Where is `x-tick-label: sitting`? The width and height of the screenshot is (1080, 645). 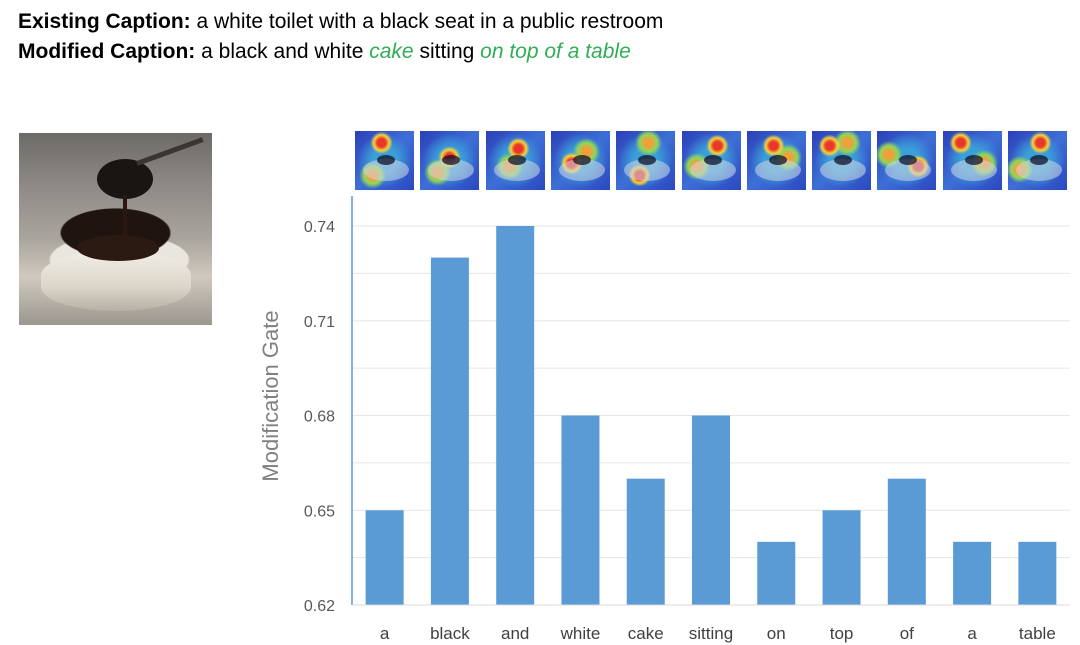
x-tick-label: sitting is located at coordinates (711, 633).